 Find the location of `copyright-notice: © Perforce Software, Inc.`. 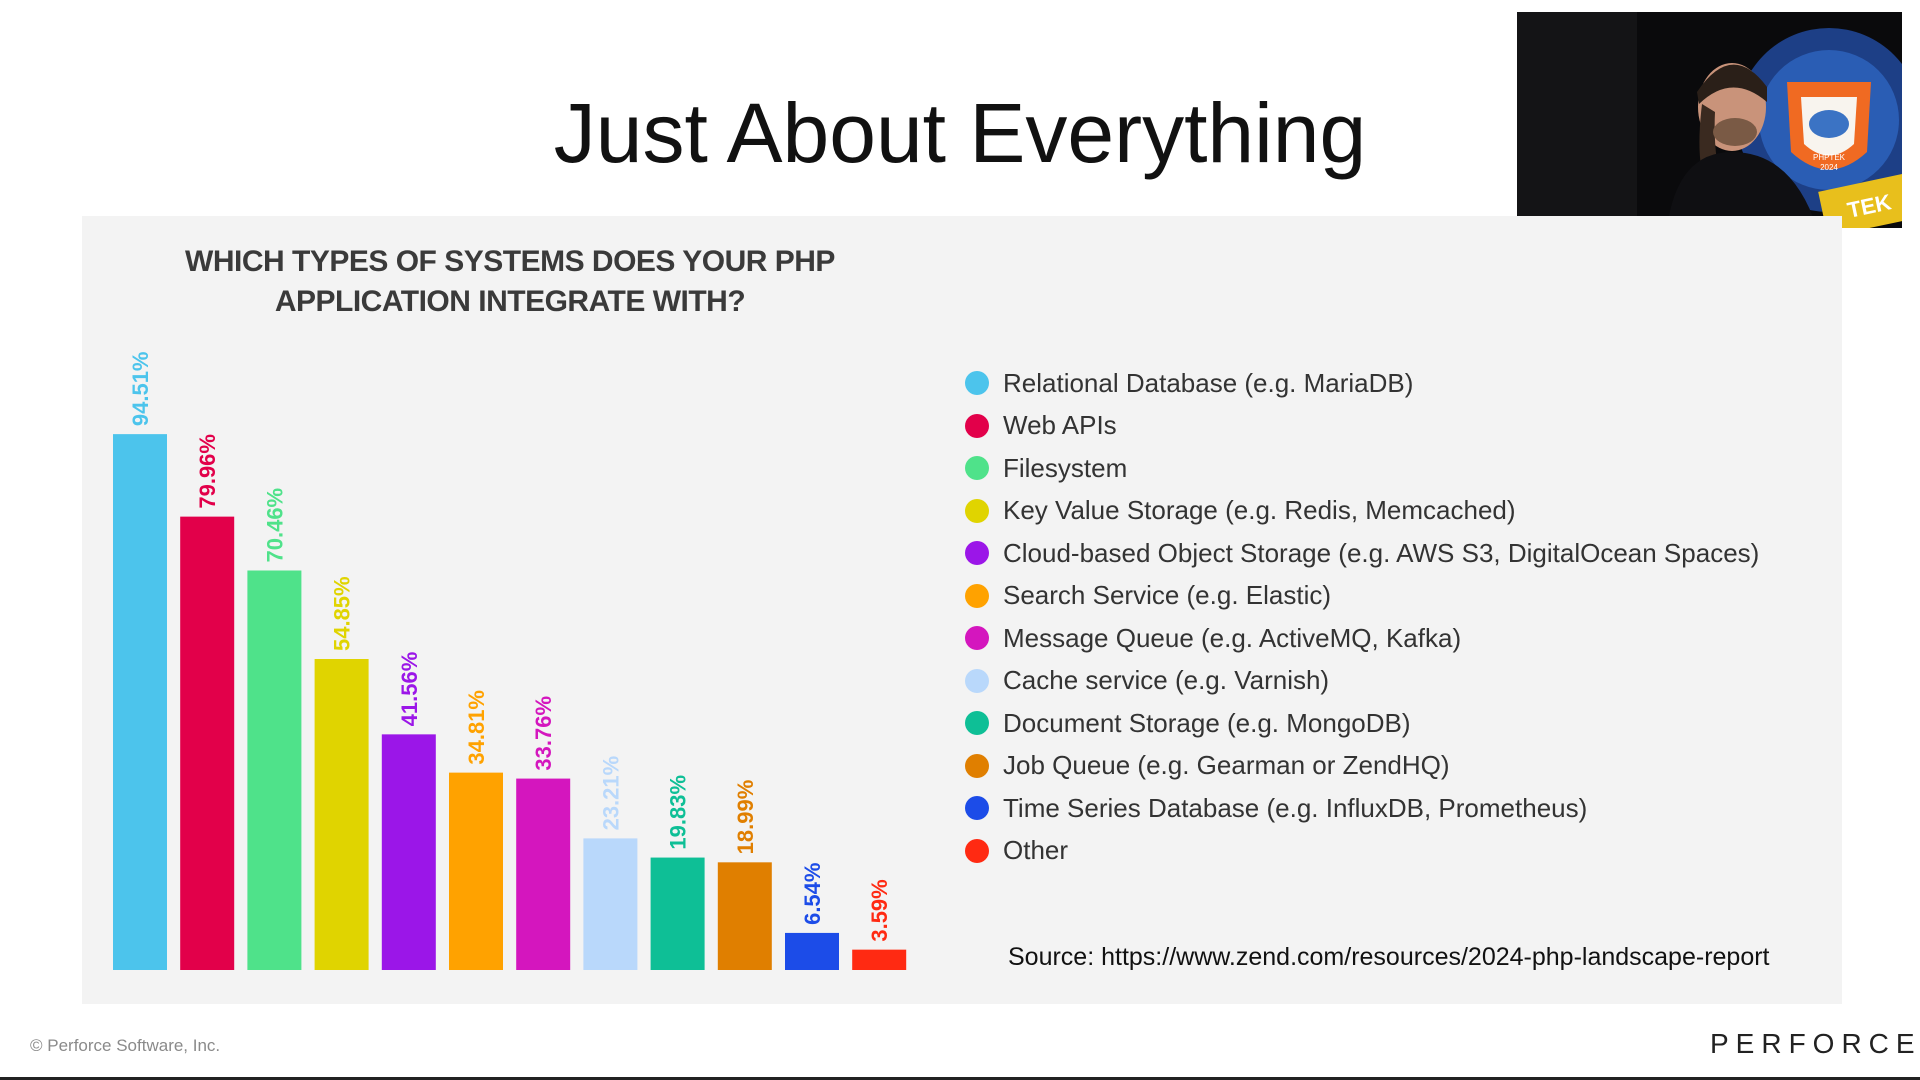

copyright-notice: © Perforce Software, Inc. is located at coordinates (125, 1045).